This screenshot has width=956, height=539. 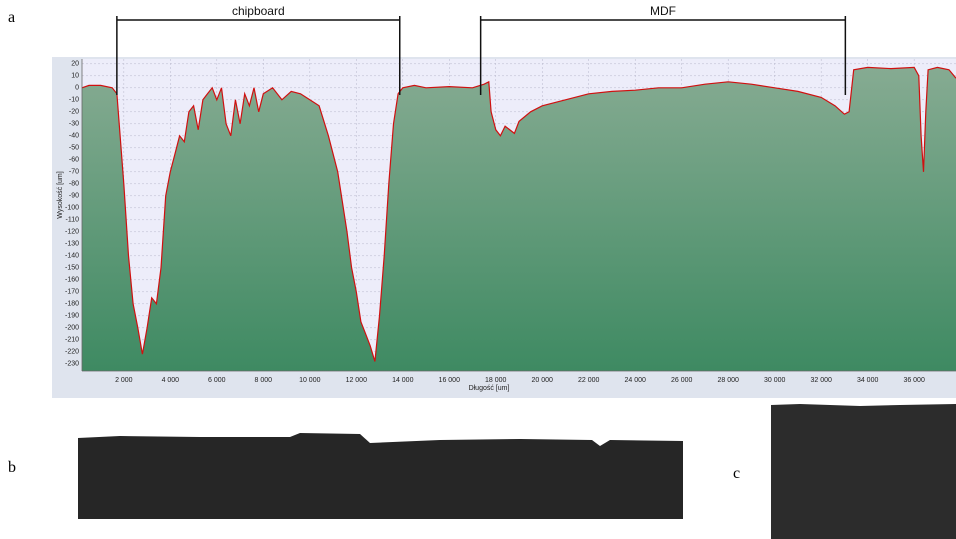 I want to click on y-tick-label: -200, so click(x=72, y=328).